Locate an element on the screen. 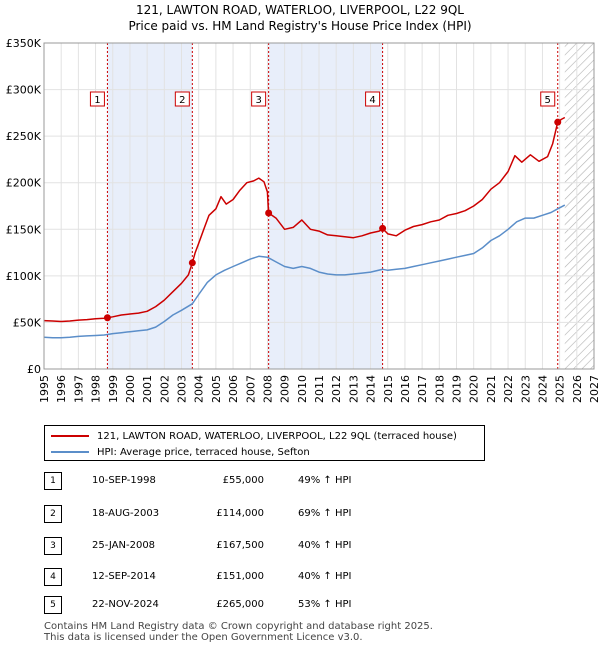  shaded-period is located at coordinates (325, 206).